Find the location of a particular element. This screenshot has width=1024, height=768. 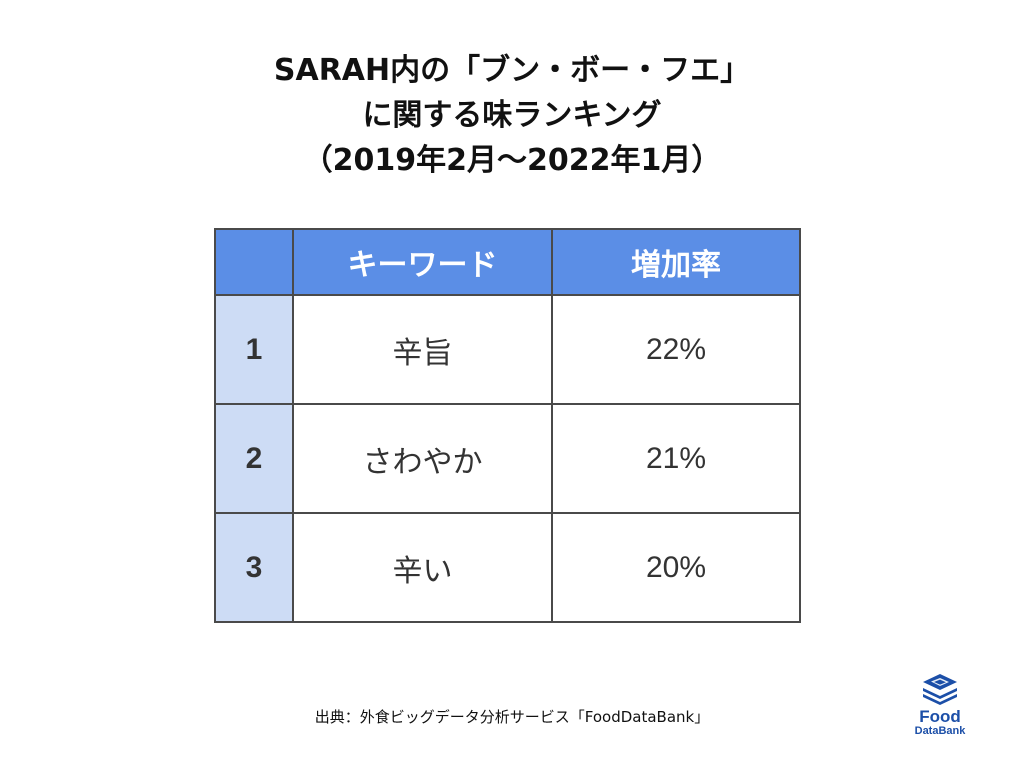

table-row: 3 辛い 20% is located at coordinates (507, 567).